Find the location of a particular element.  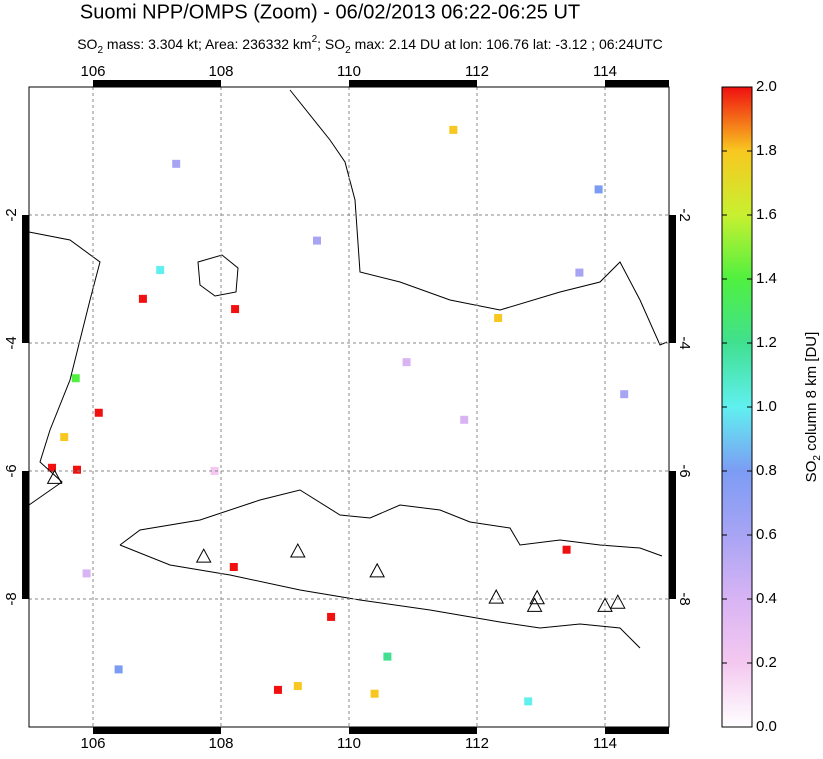

label-text: mass: 3.304 kt; Area: 236332 km is located at coordinates (207, 44).